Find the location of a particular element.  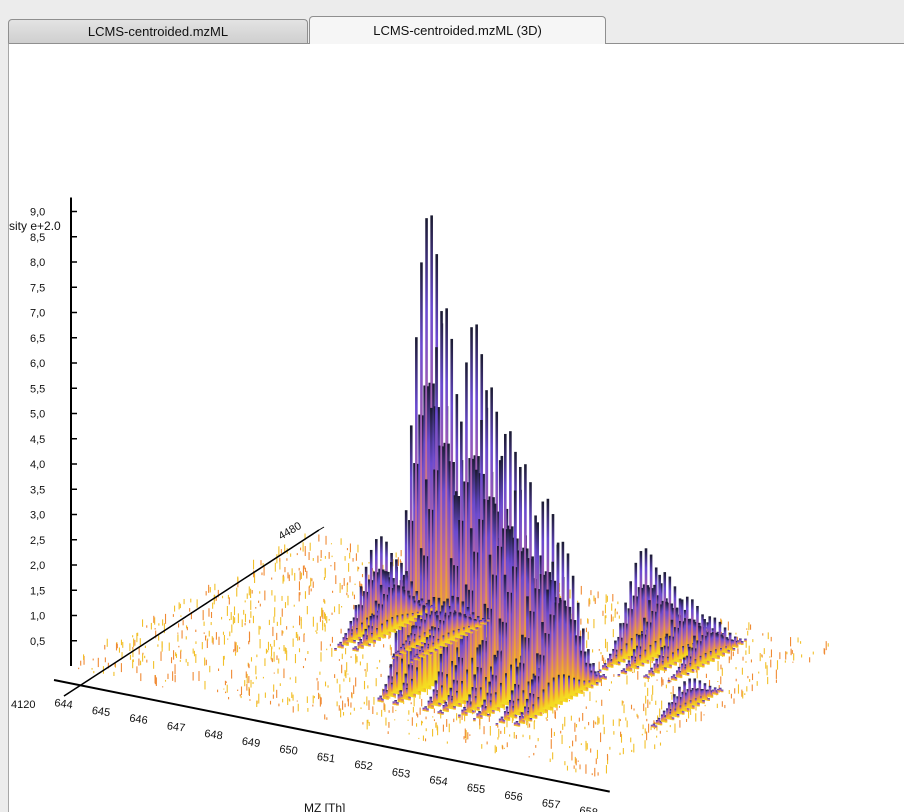

z-tick-label: 3,0 is located at coordinates (37, 516).